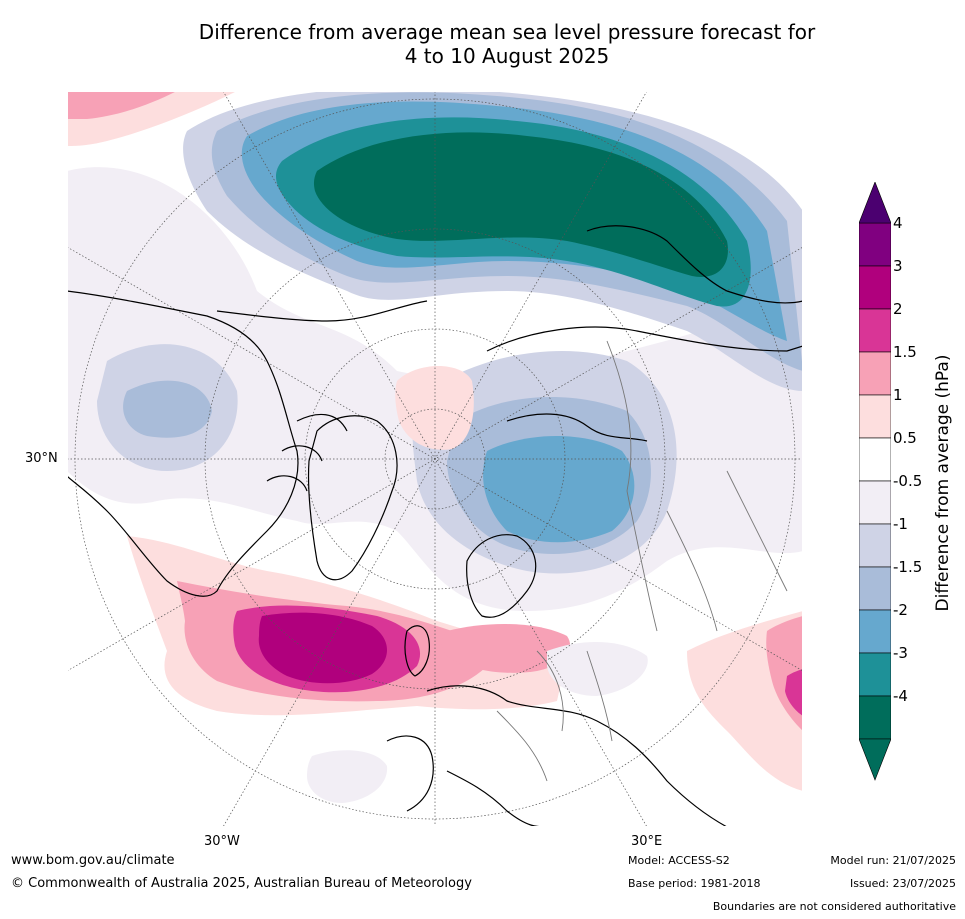 The width and height of the screenshot is (965, 919). Describe the element at coordinates (501, 576) in the screenshot. I see `coast-scandinavia` at that location.